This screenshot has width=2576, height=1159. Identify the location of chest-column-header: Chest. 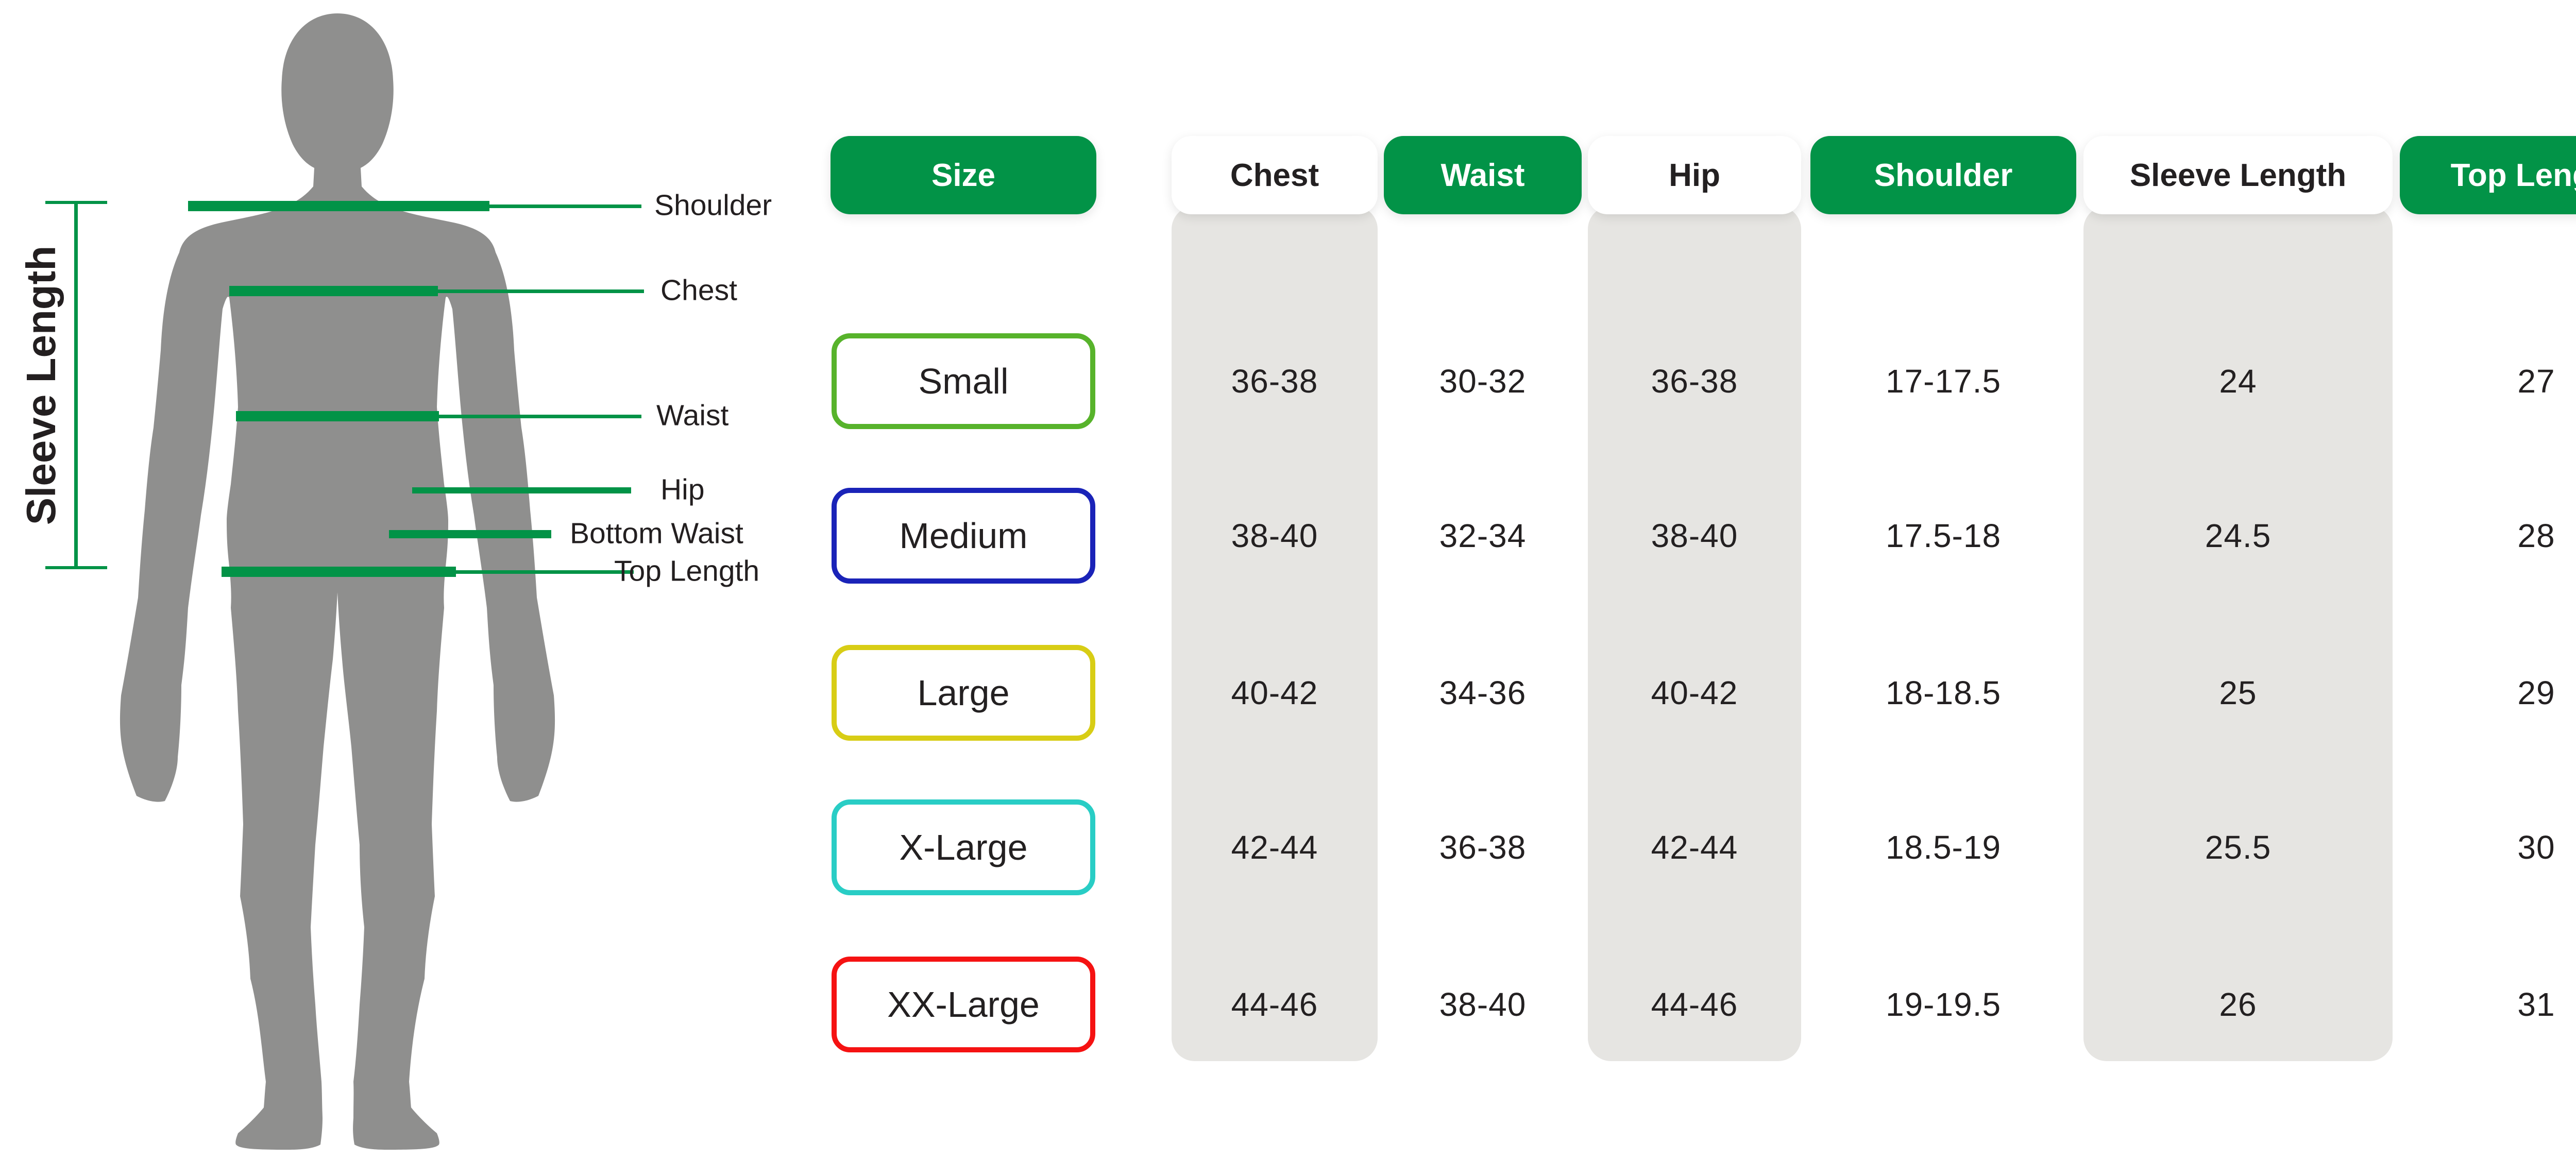
(1275, 175).